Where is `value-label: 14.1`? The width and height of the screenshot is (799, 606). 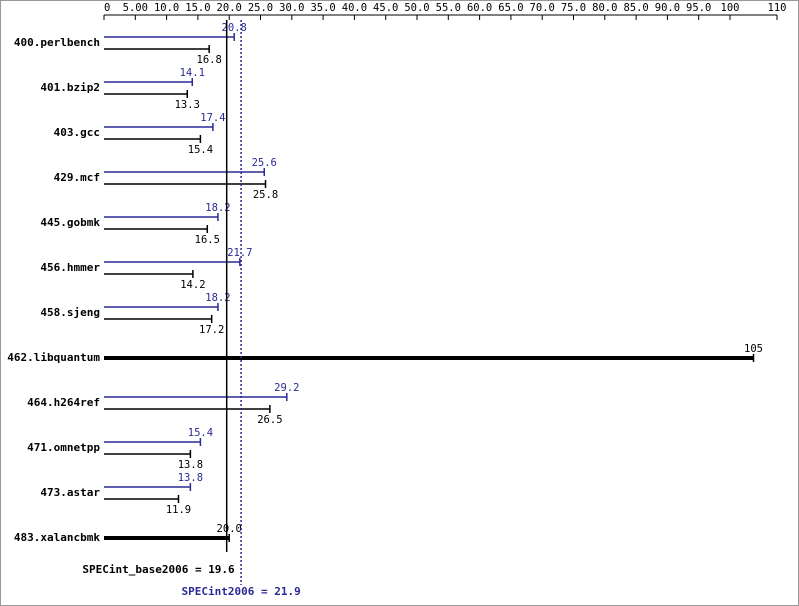 value-label: 14.1 is located at coordinates (192, 73).